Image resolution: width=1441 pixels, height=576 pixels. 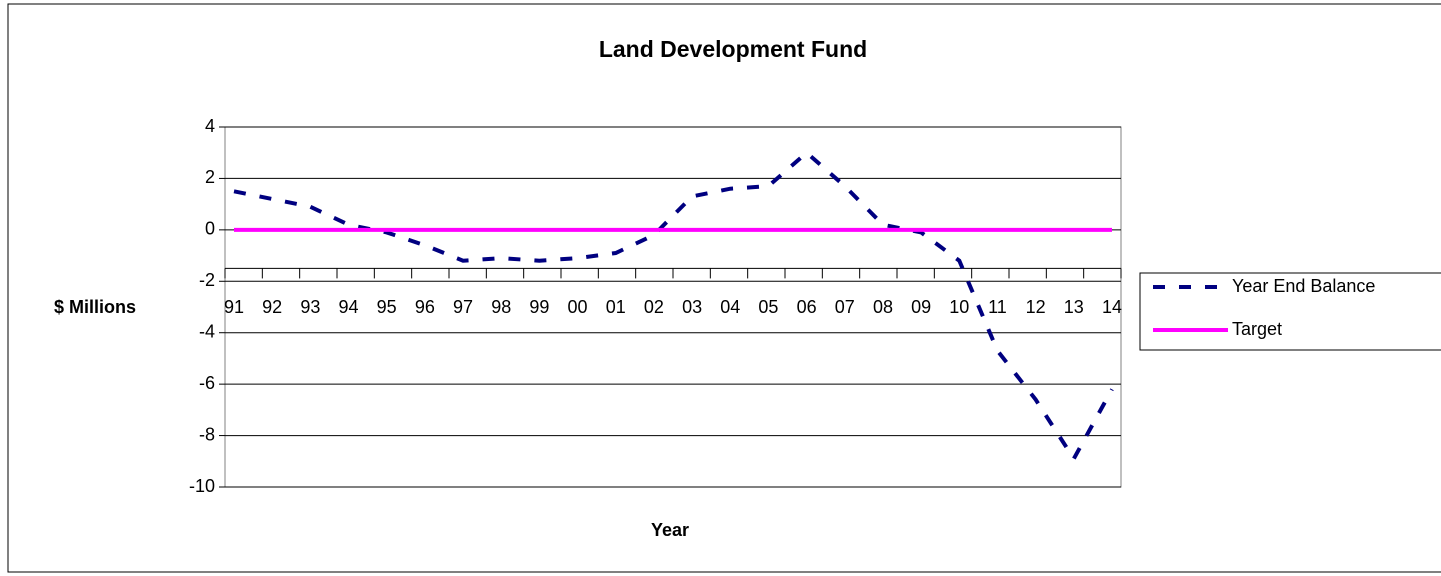 What do you see at coordinates (1303, 286) in the screenshot?
I see `legend-label: Year End Balance` at bounding box center [1303, 286].